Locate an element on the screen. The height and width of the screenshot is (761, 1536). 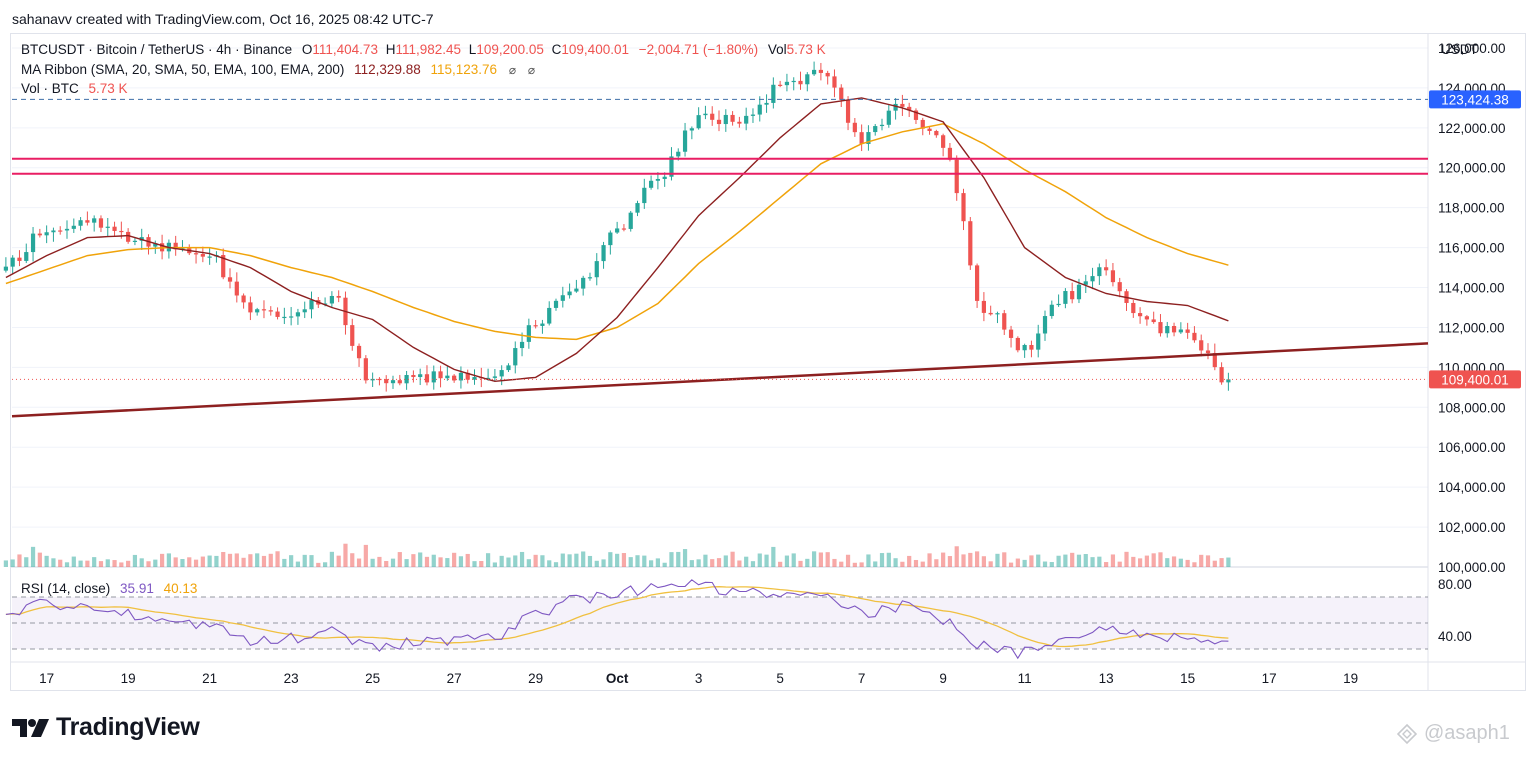
price-tick-label: 114,000.00 is located at coordinates (1471, 288).